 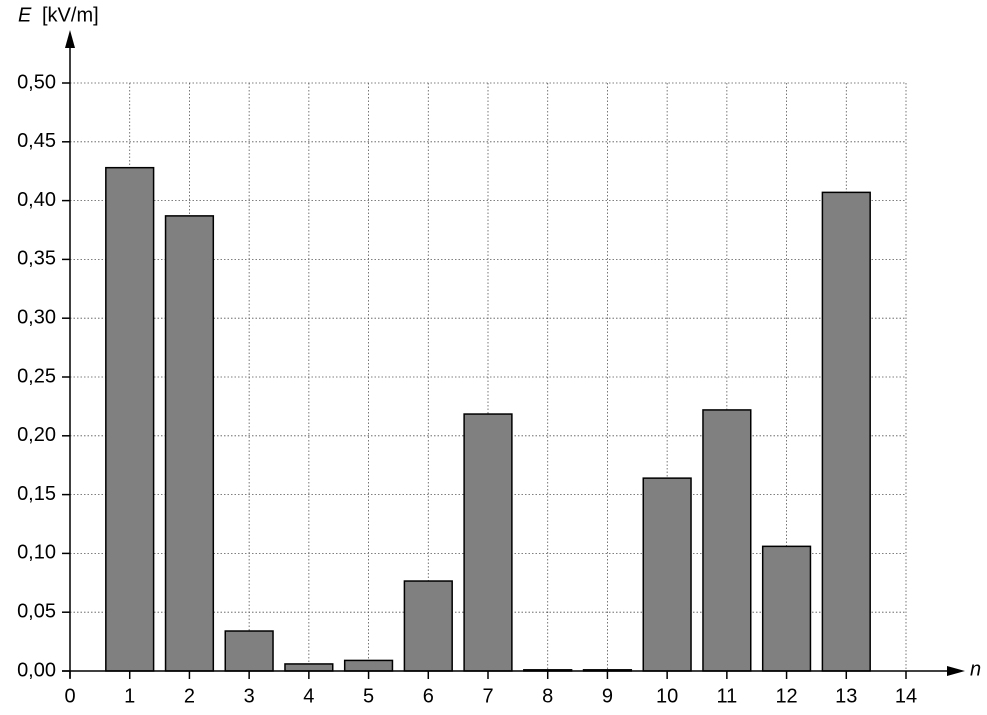 I want to click on x-tick-label: 6, so click(x=428, y=696).